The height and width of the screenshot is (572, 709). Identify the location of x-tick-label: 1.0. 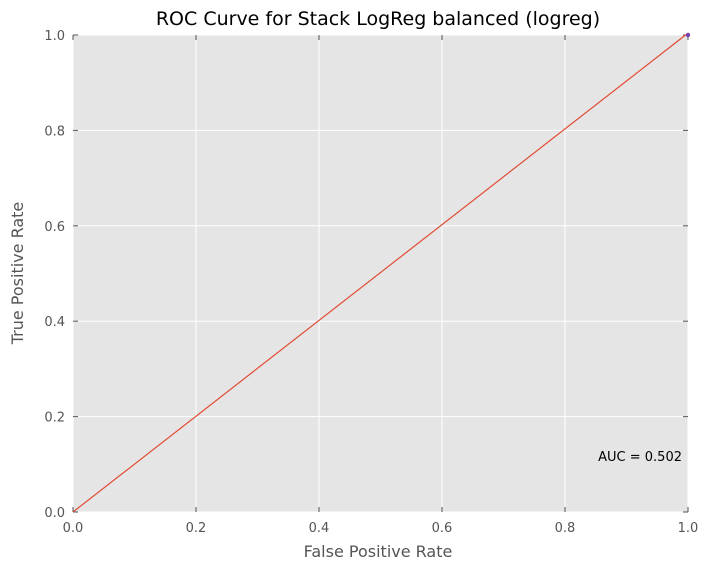
(688, 528).